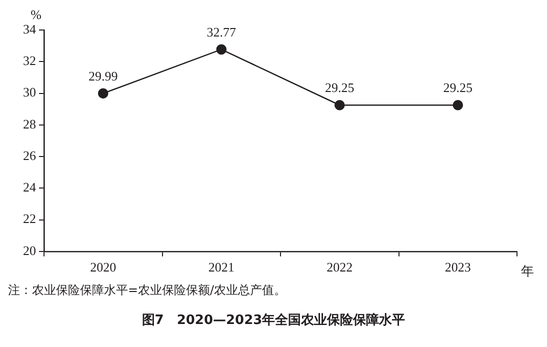 This screenshot has height=347, width=547. Describe the element at coordinates (148, 290) in the screenshot. I see `text: 注：农业保险保障水平=农业保险保额/农业总产值。` at that location.